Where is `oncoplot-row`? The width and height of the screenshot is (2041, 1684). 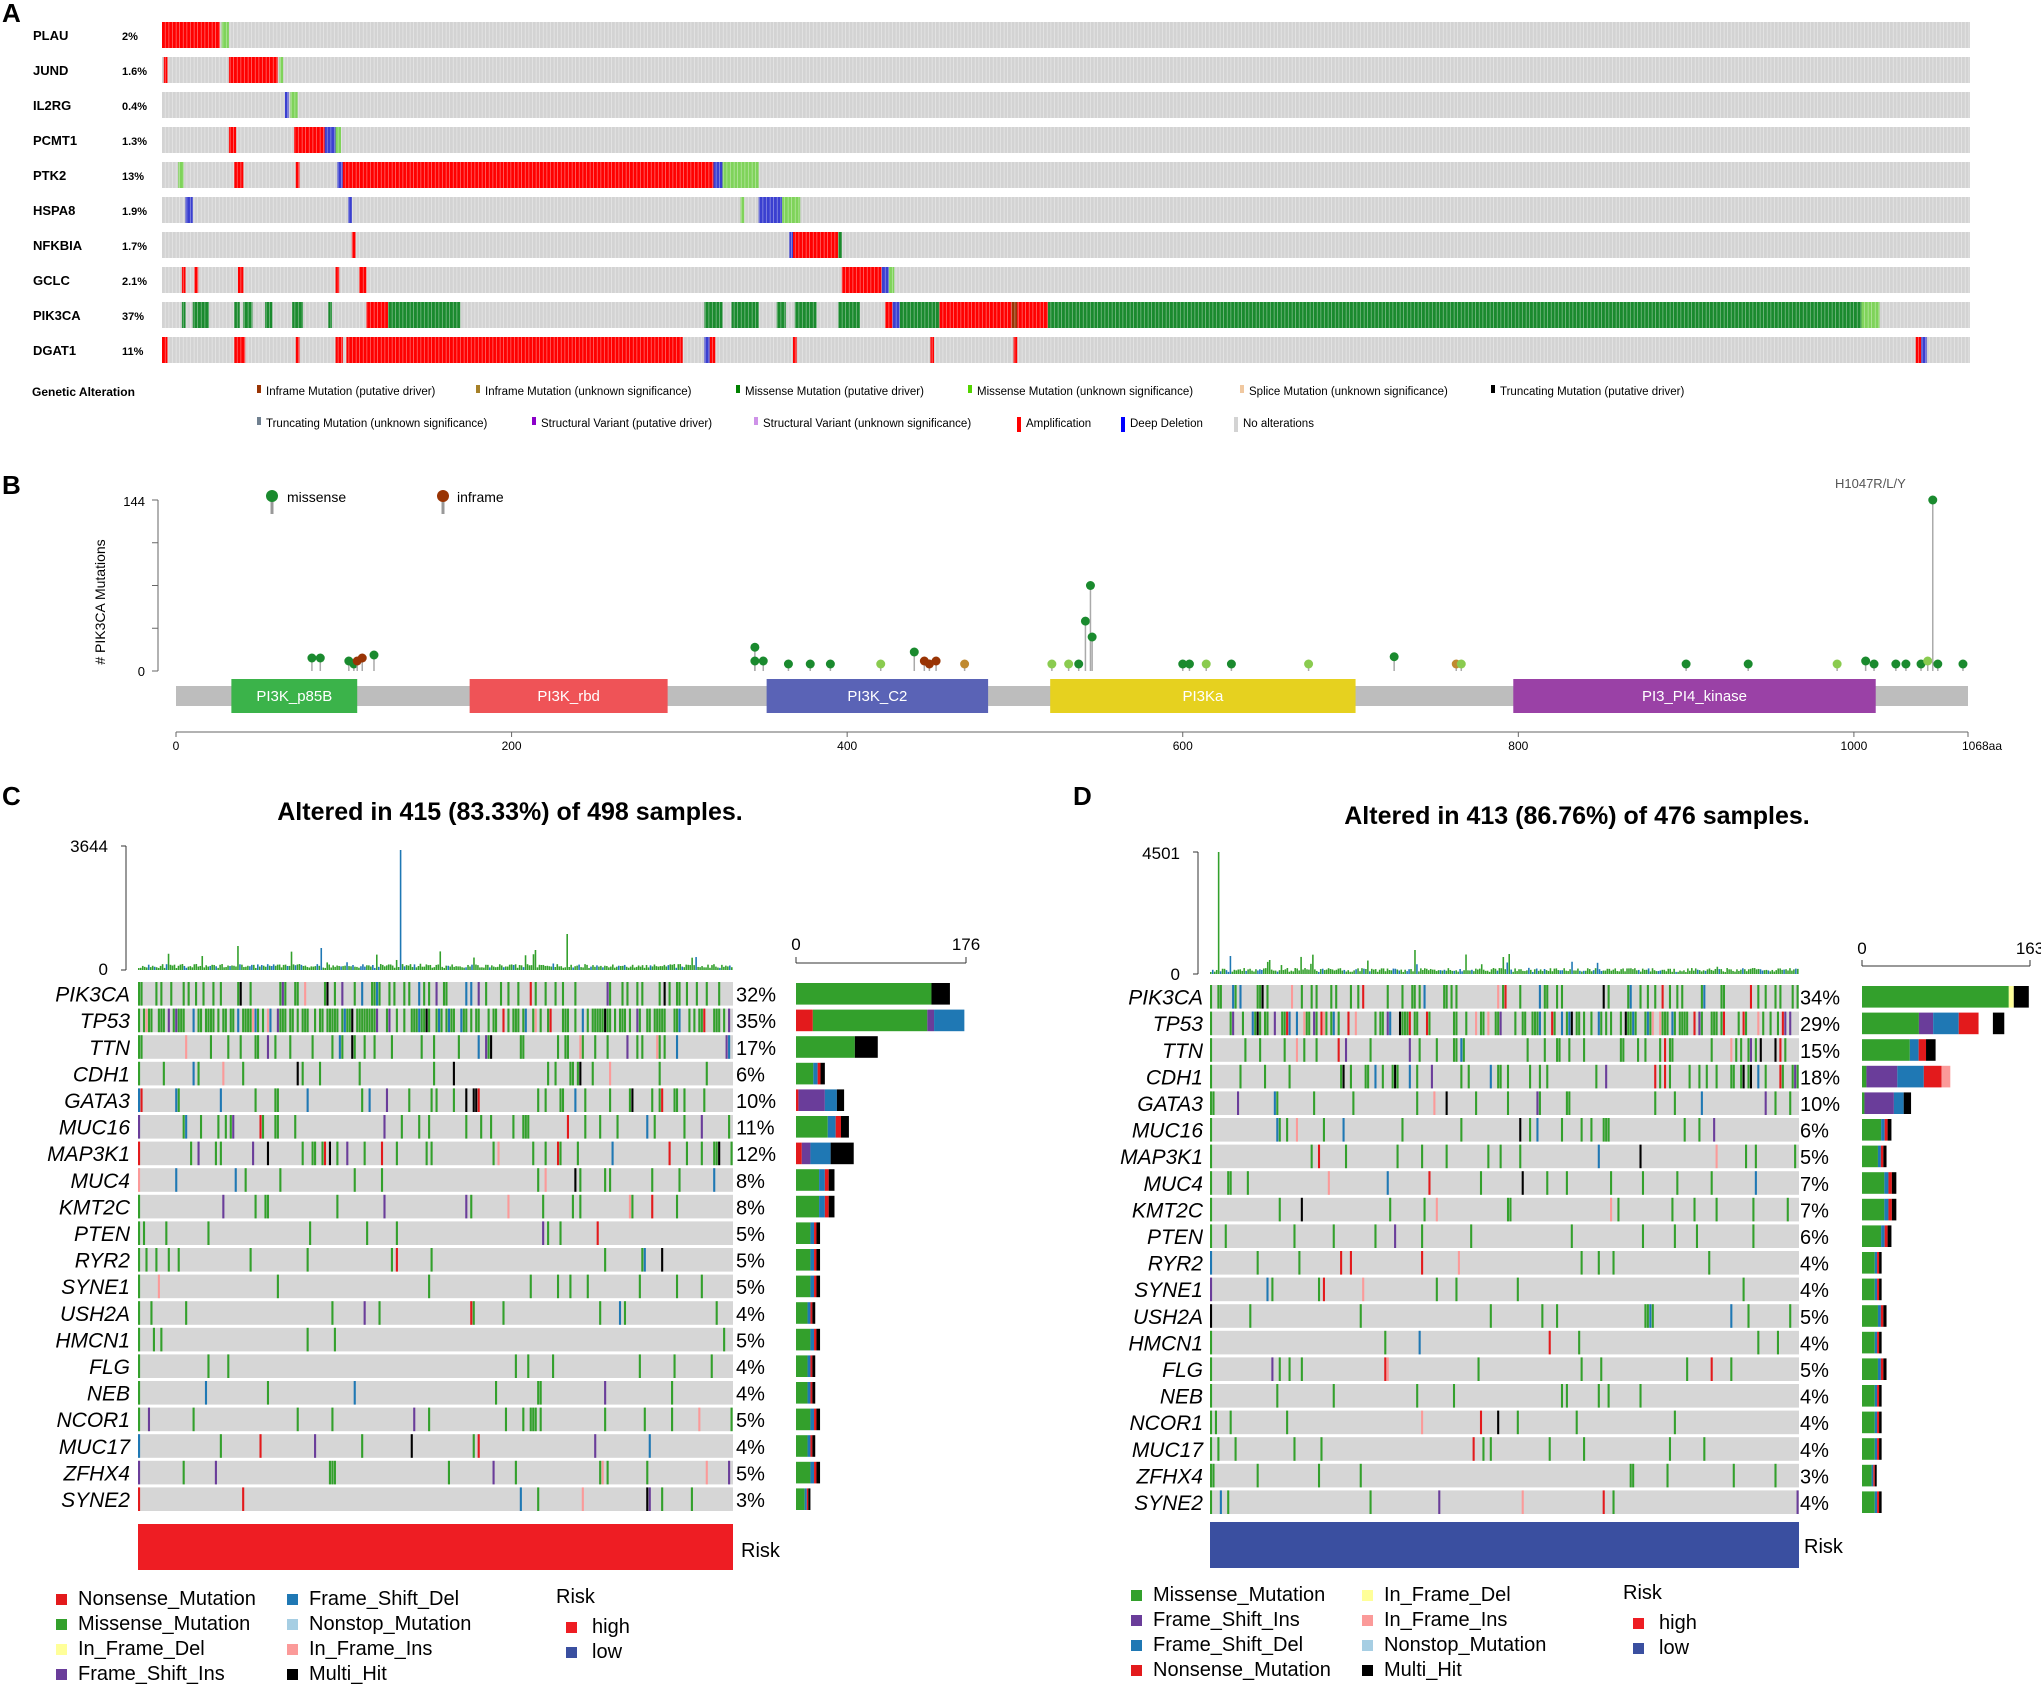
oncoplot-row is located at coordinates (1504, 1422).